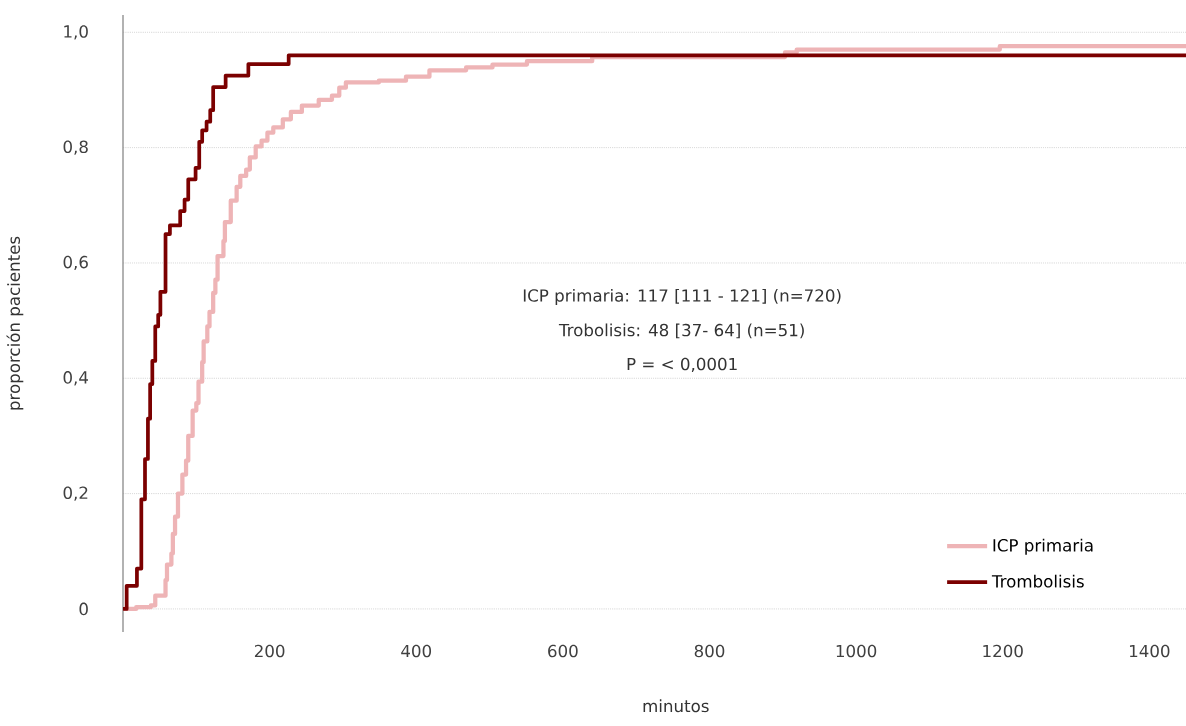 This screenshot has width=1186, height=726. I want to click on x-tick-label: 200, so click(269, 651).